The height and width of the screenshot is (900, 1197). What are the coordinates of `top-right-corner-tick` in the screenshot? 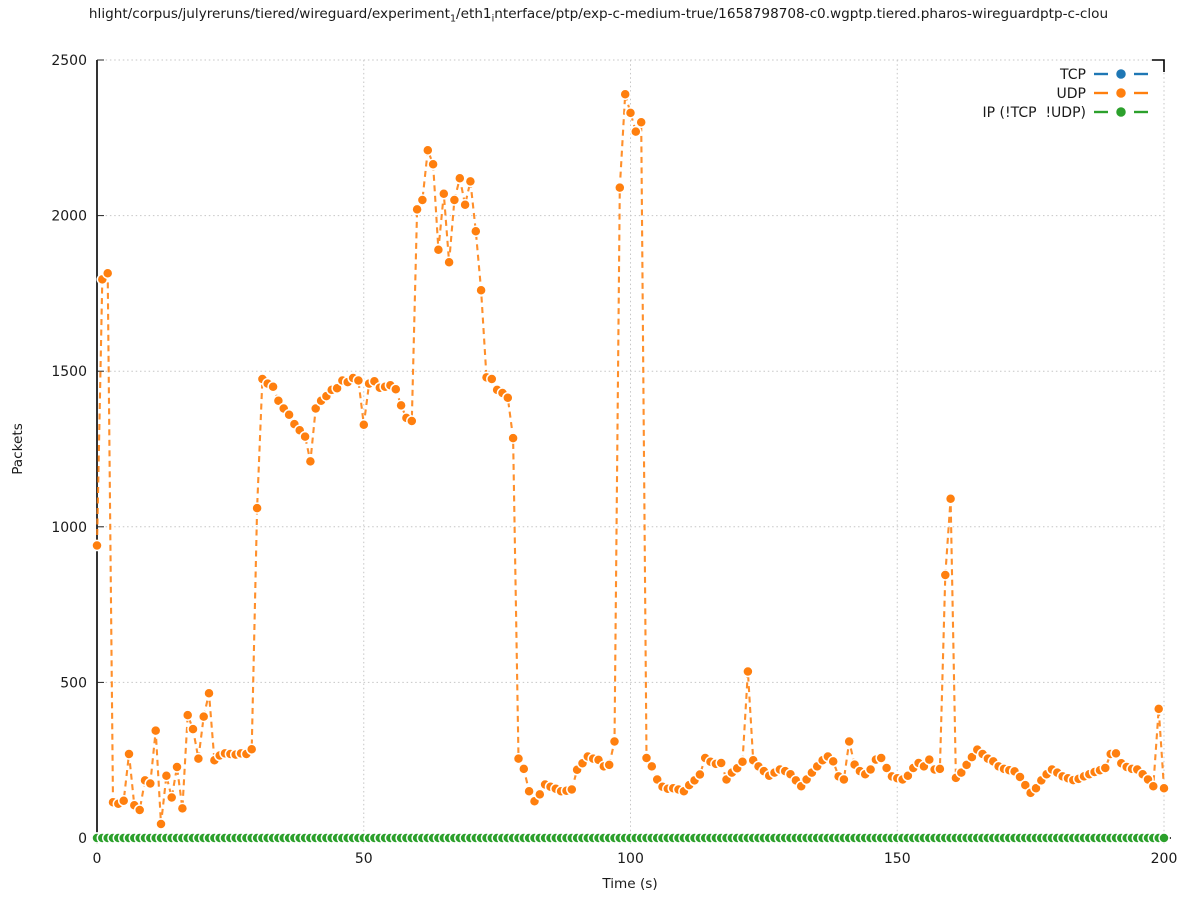 It's located at (1158, 65).